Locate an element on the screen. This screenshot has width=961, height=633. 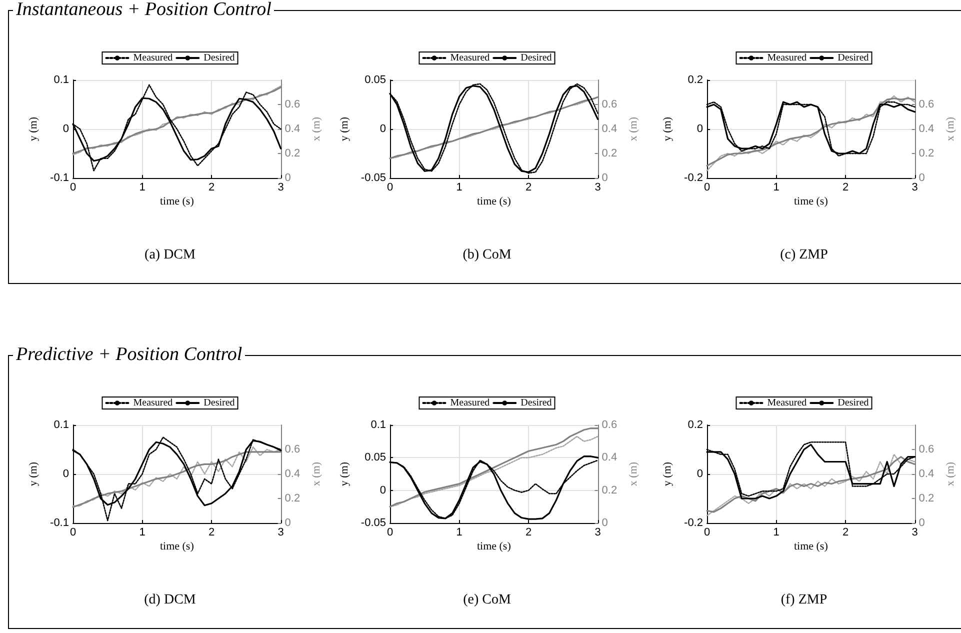
text: Predictive + Position Control is located at coordinates (129, 355).